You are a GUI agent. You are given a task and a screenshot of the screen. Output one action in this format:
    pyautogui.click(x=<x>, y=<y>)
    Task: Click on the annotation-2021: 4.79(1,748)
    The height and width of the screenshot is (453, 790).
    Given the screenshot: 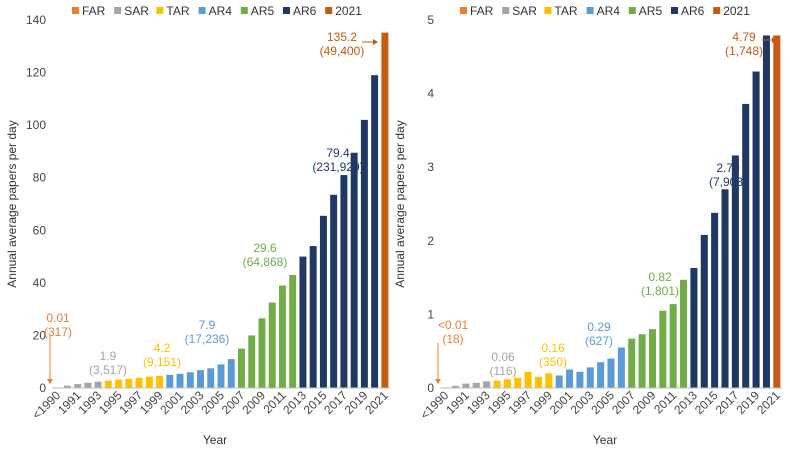 What is the action you would take?
    pyautogui.click(x=751, y=44)
    